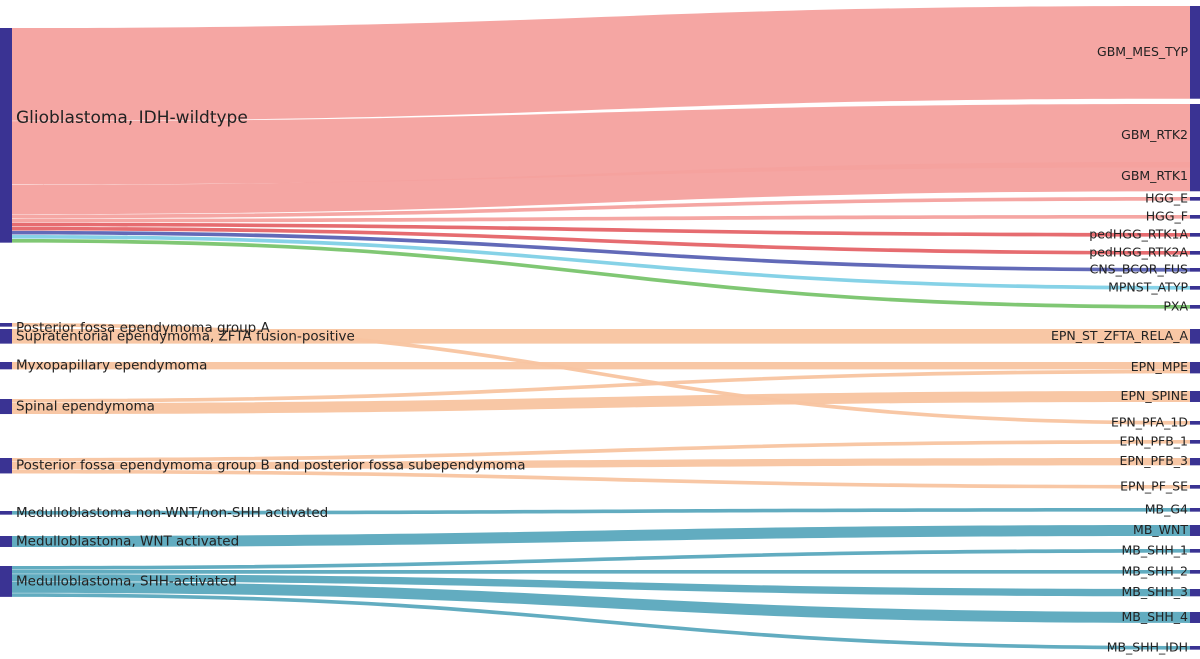 The height and width of the screenshot is (659, 1200). I want to click on target-node-mes, so click(1195, 52).